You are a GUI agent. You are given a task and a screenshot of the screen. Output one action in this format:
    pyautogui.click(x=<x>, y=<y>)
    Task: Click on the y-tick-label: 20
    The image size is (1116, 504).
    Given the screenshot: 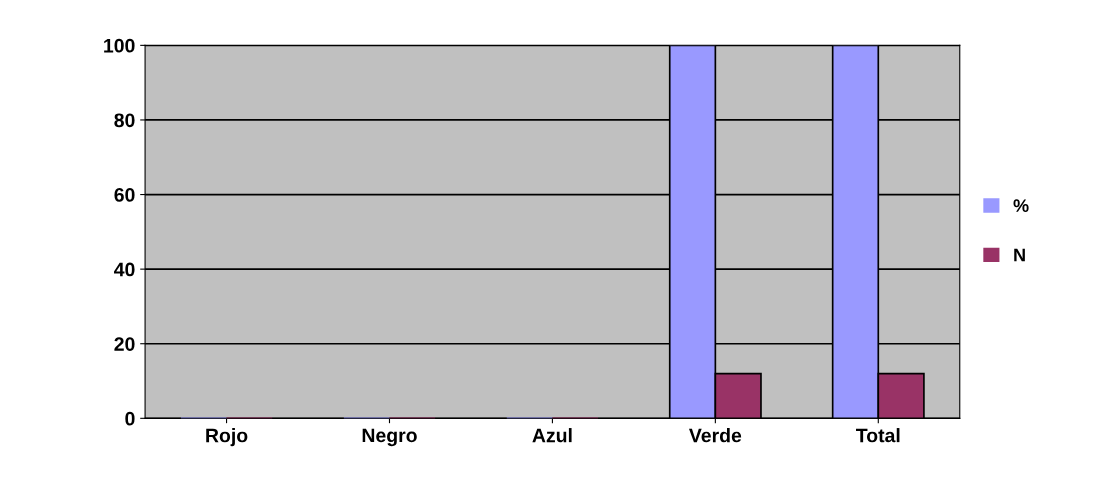 What is the action you would take?
    pyautogui.click(x=124, y=344)
    